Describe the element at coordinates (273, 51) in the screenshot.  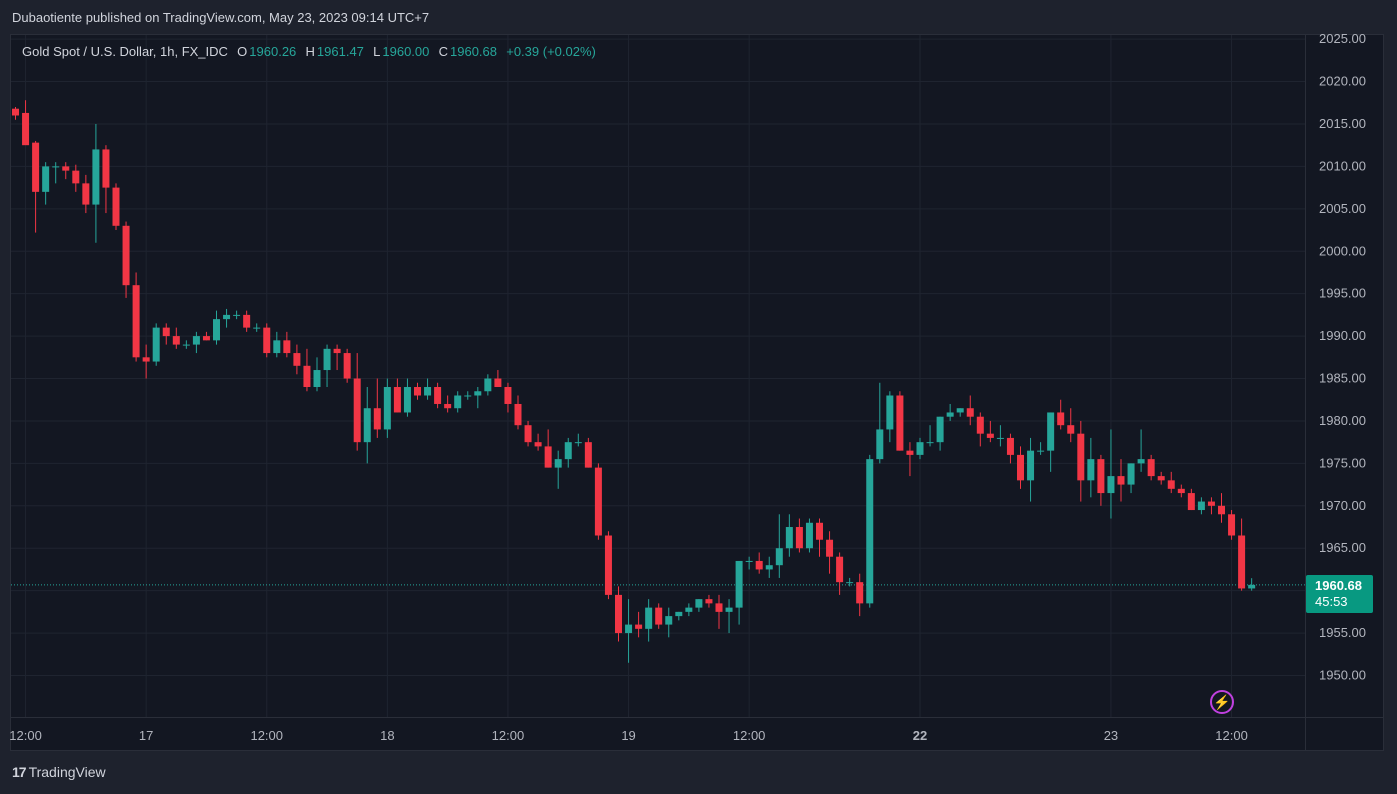
I see `legend-open-value: 1960.26` at that location.